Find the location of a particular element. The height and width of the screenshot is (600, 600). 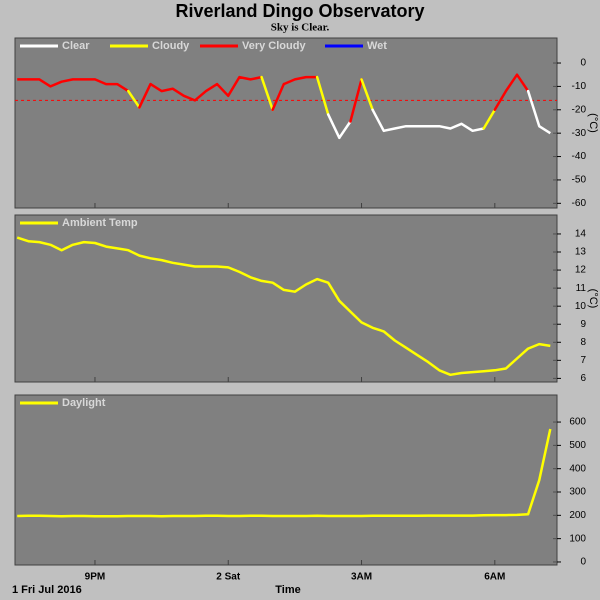

y-tick-label: 100 is located at coordinates (577, 538).